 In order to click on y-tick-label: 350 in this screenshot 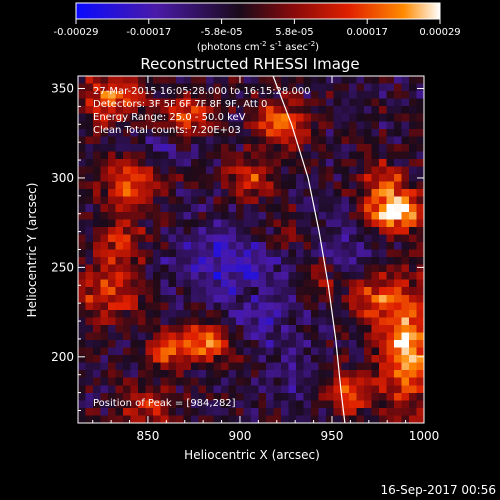, I will do `click(62, 89)`.